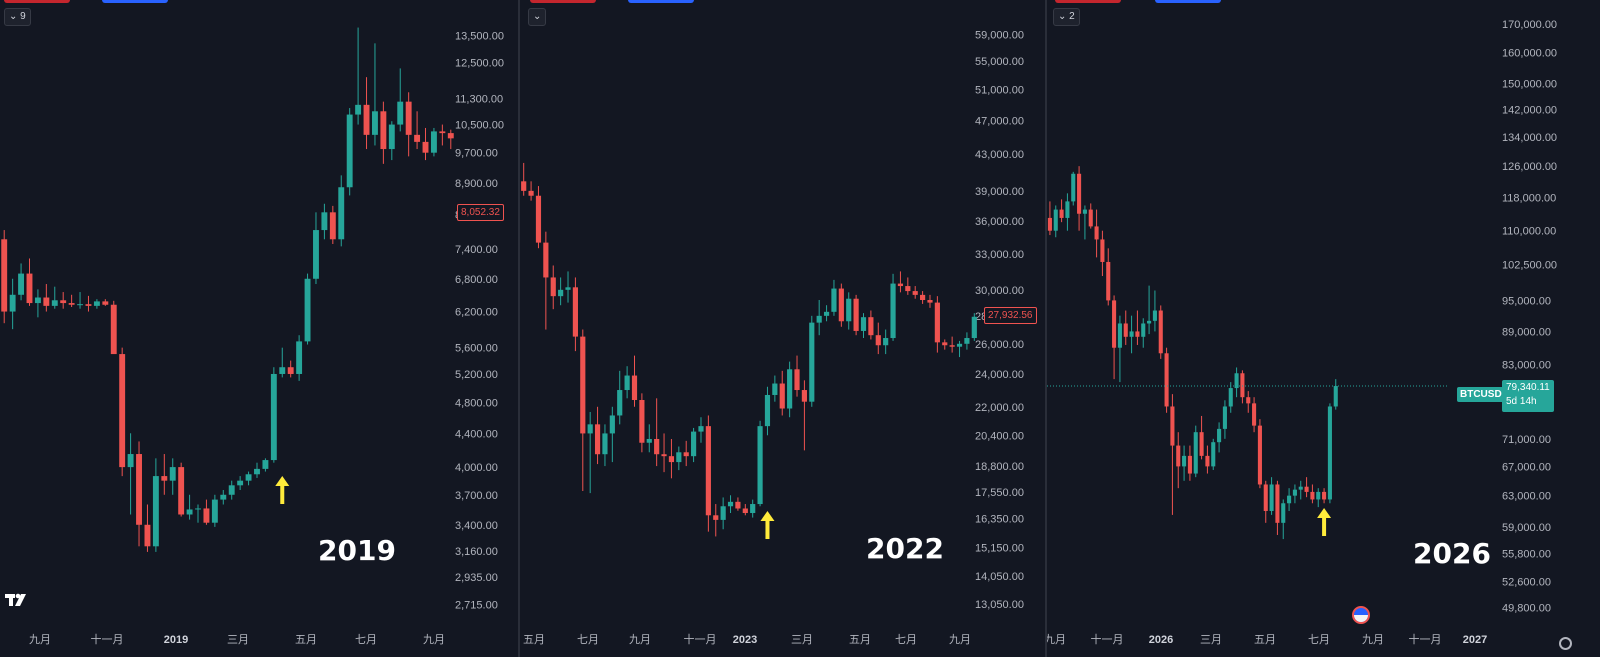 The height and width of the screenshot is (657, 1600). I want to click on pane-collapse-button: ⌄ 9, so click(17, 17).